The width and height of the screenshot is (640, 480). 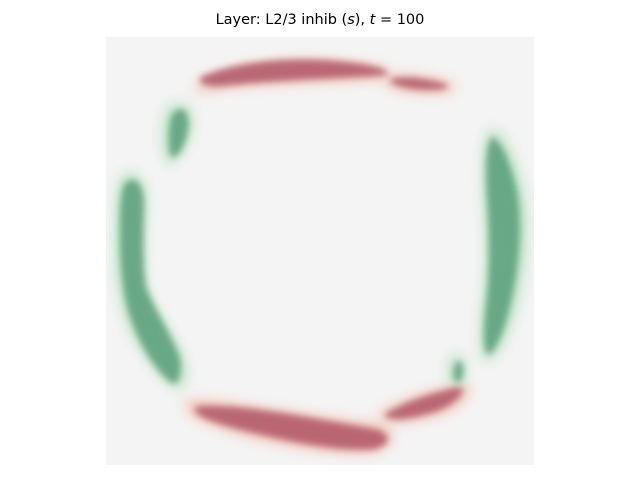 I want to click on blob-top, so click(x=293, y=73).